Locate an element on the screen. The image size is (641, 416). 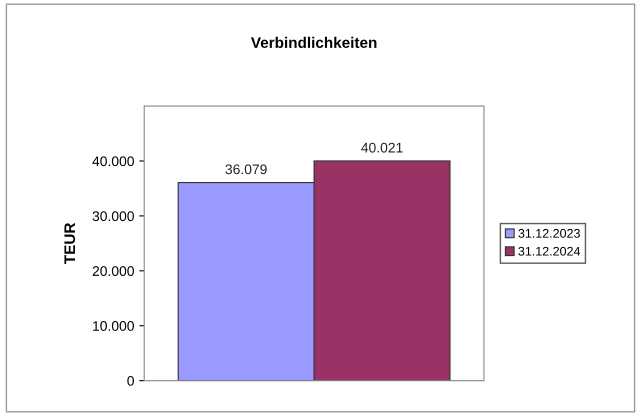
y-tick-label: 10.000 is located at coordinates (113, 326).